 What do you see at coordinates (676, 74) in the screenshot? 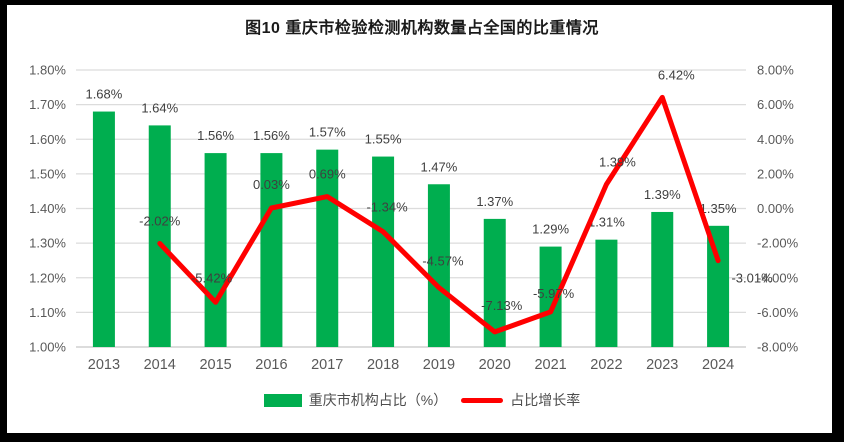
I see `line-value-label: 6.42%` at bounding box center [676, 74].